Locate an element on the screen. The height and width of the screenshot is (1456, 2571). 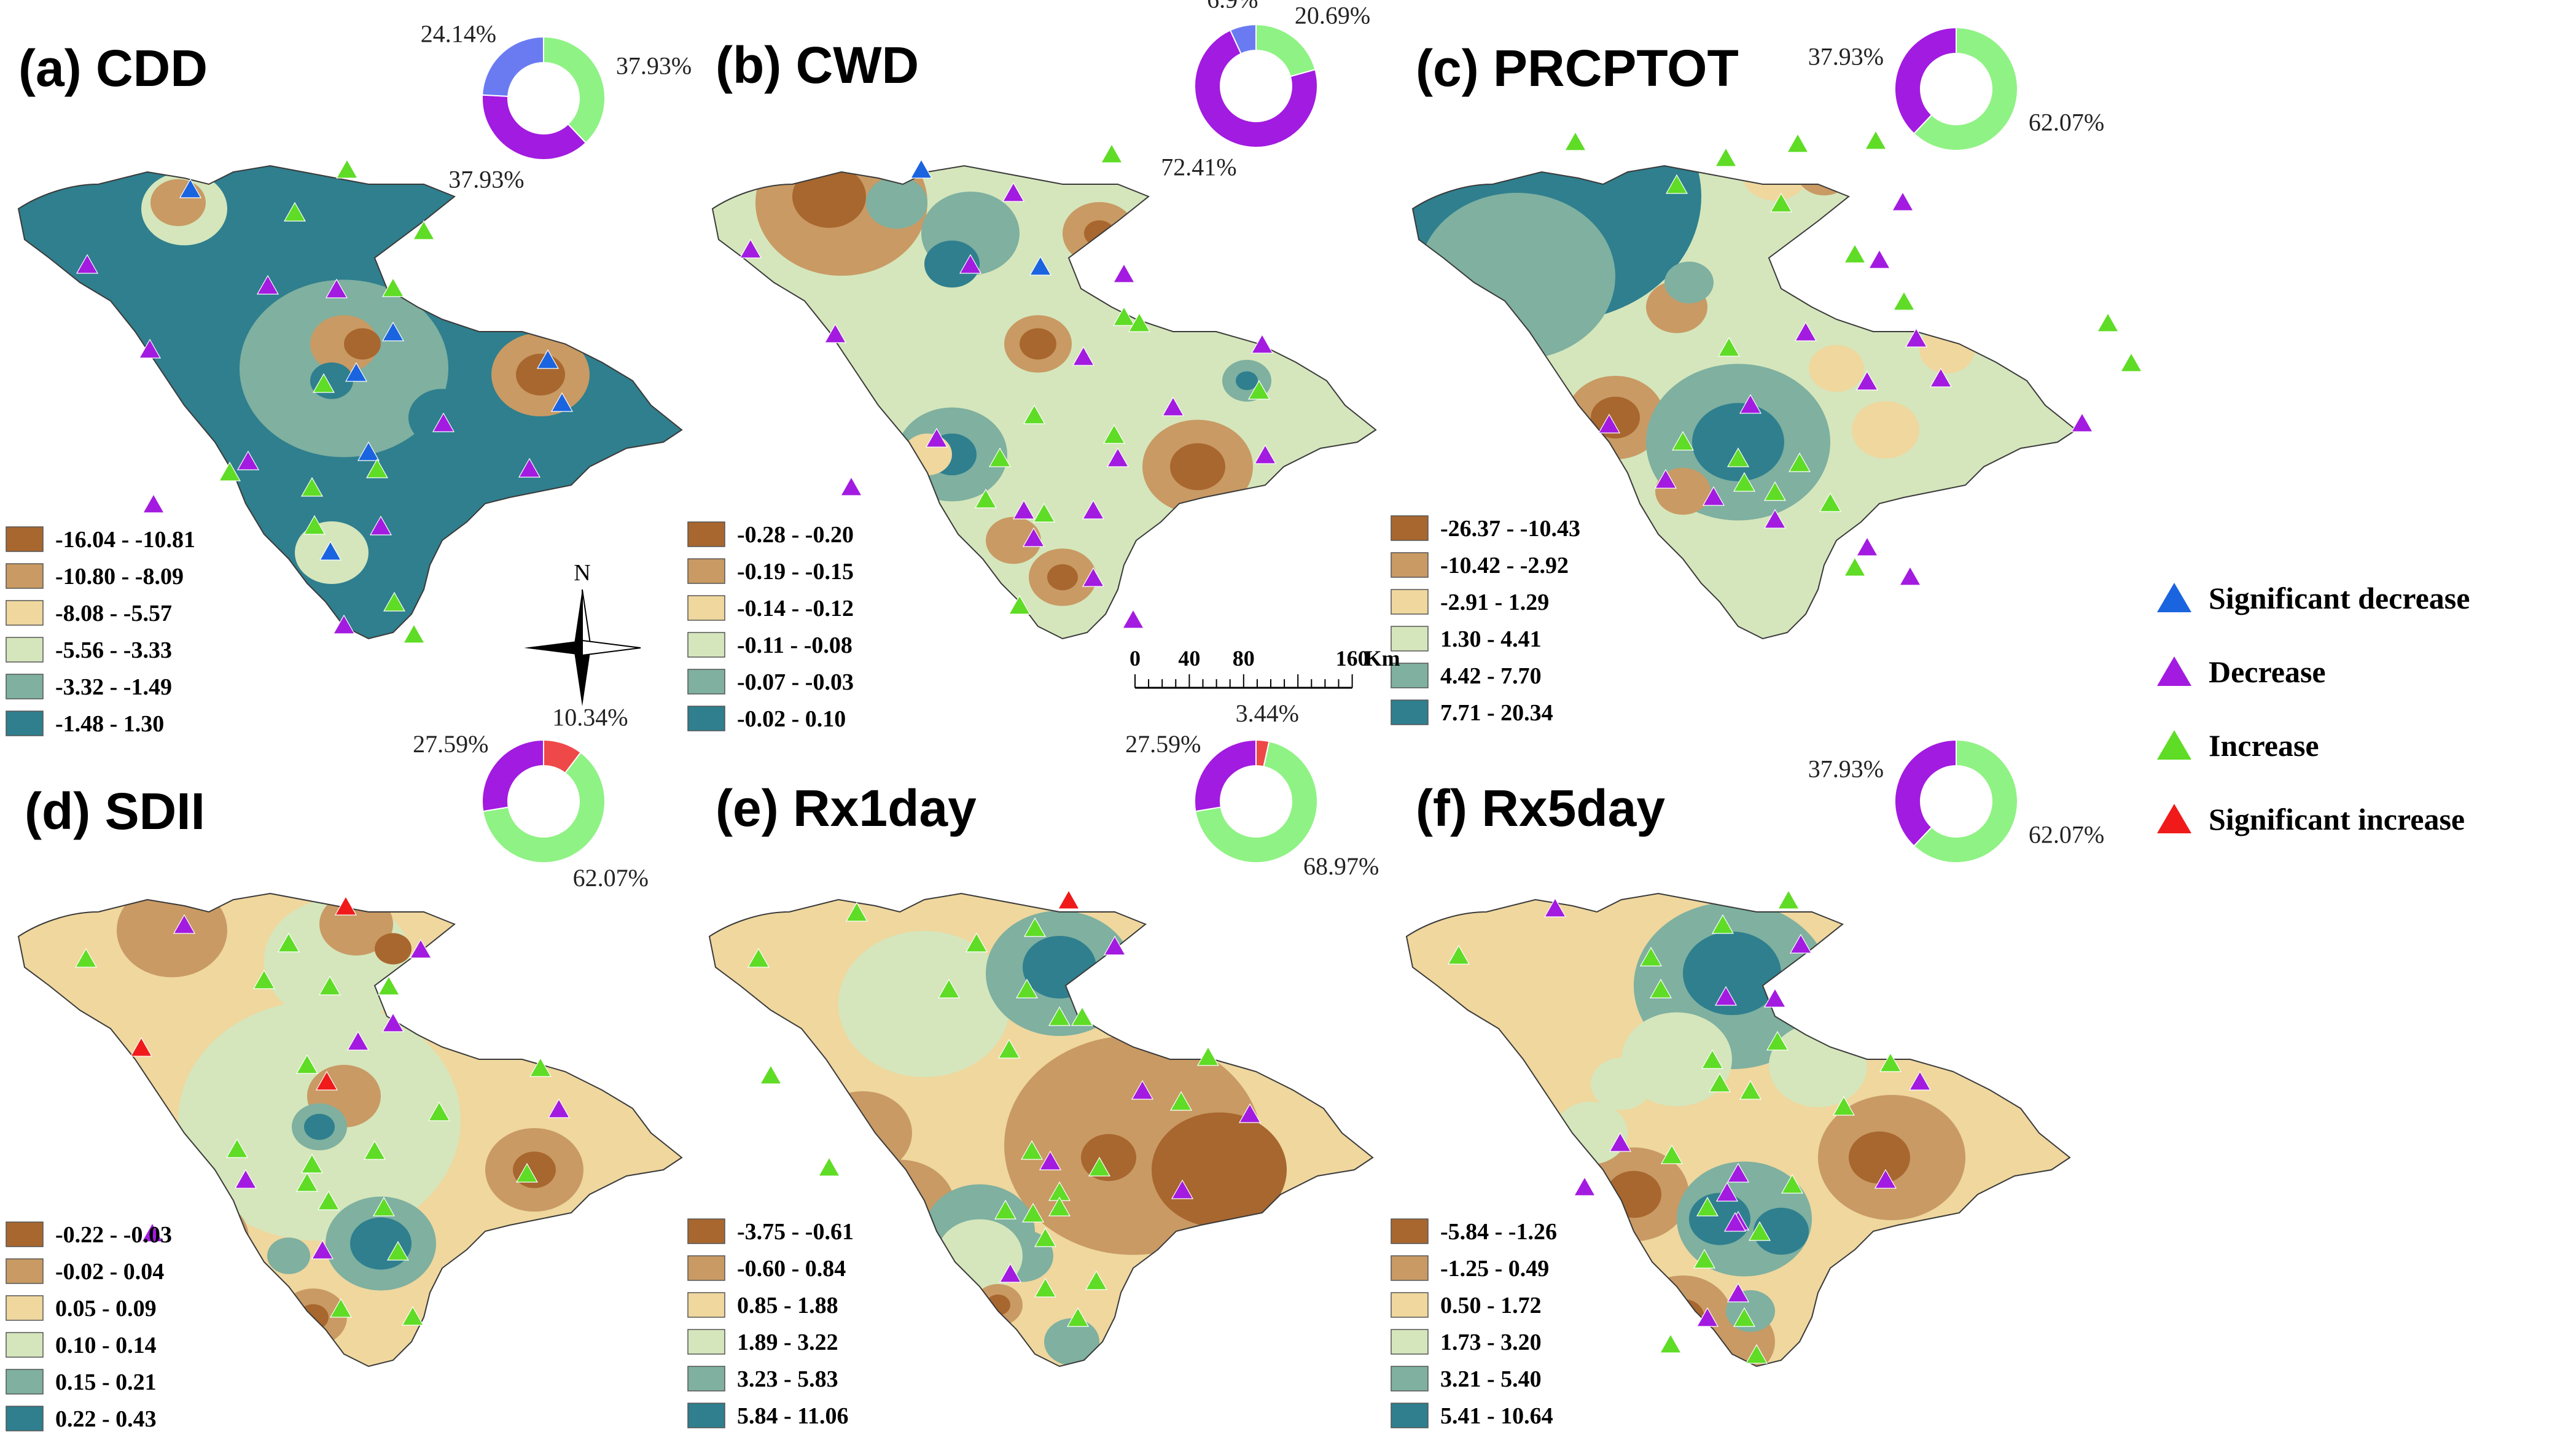
scale-bar-unit: Km is located at coordinates (1382, 658).